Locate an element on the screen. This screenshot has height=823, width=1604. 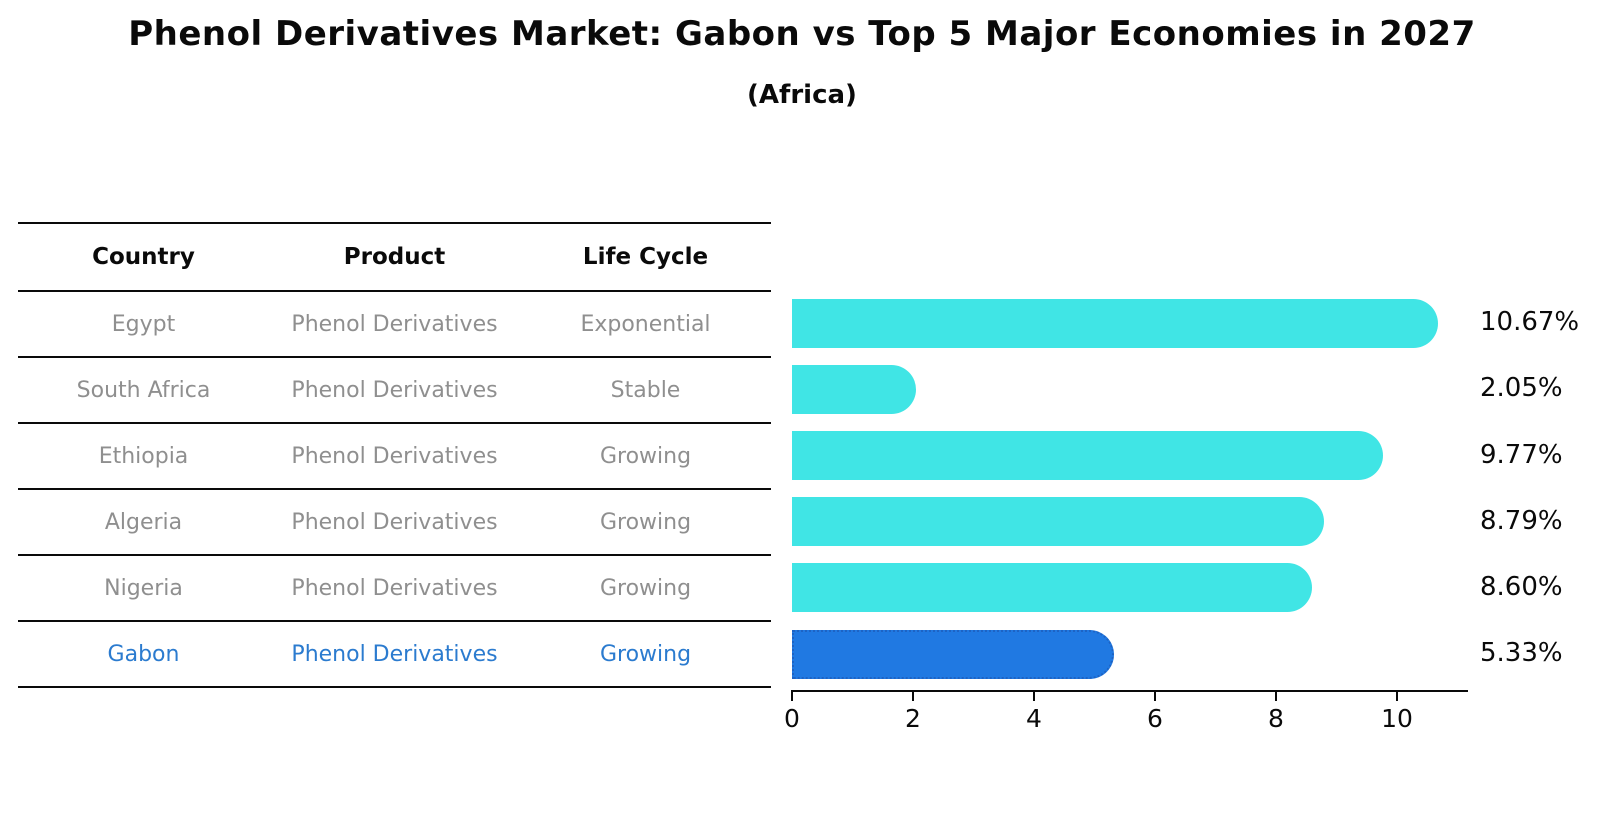
x-axis-tick-label: 2 is located at coordinates (913, 718).